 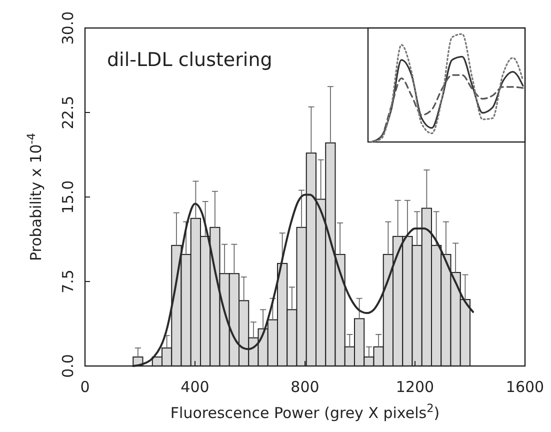 What do you see at coordinates (68, 113) in the screenshot?
I see `y-tick-label: 22.5` at bounding box center [68, 113].